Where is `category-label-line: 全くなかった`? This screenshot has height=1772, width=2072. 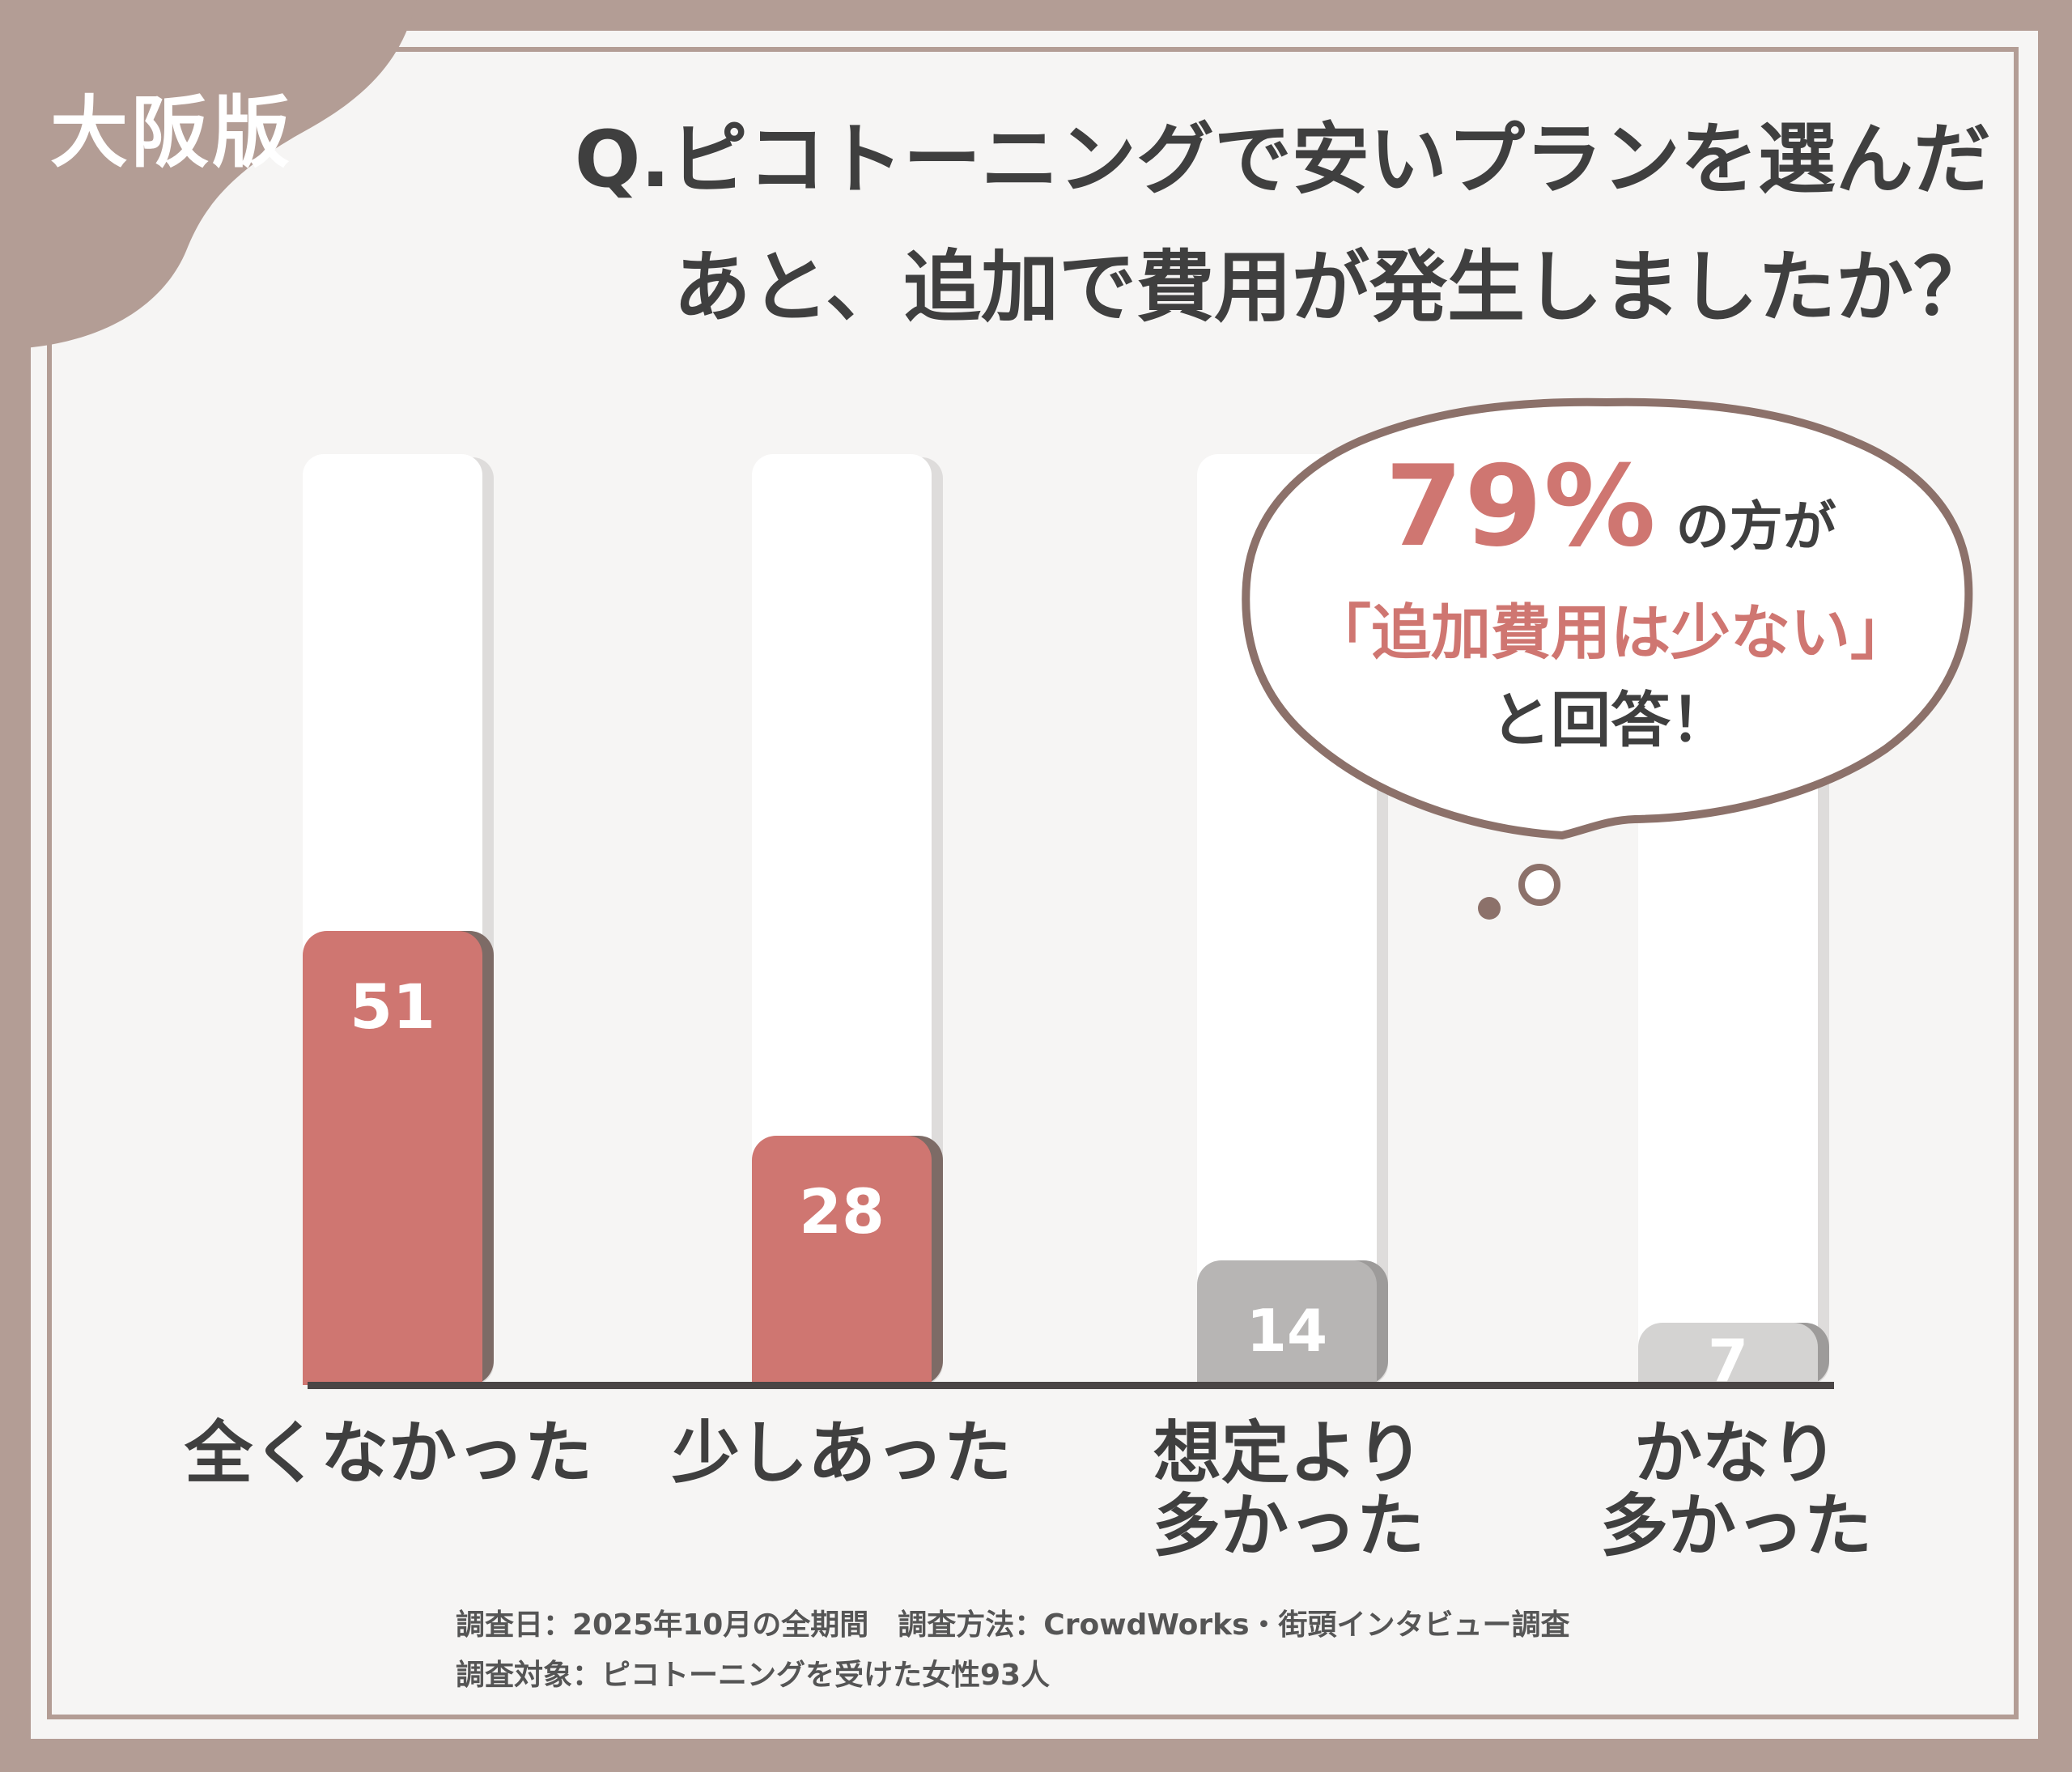 category-label-line: 全くなかった is located at coordinates (388, 1453).